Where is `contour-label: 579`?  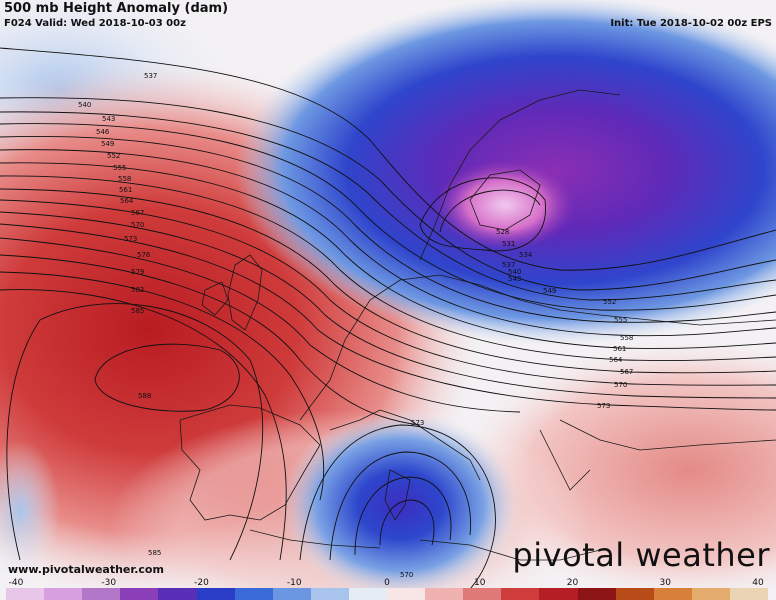
contour-label: 579 is located at coordinates (137, 272).